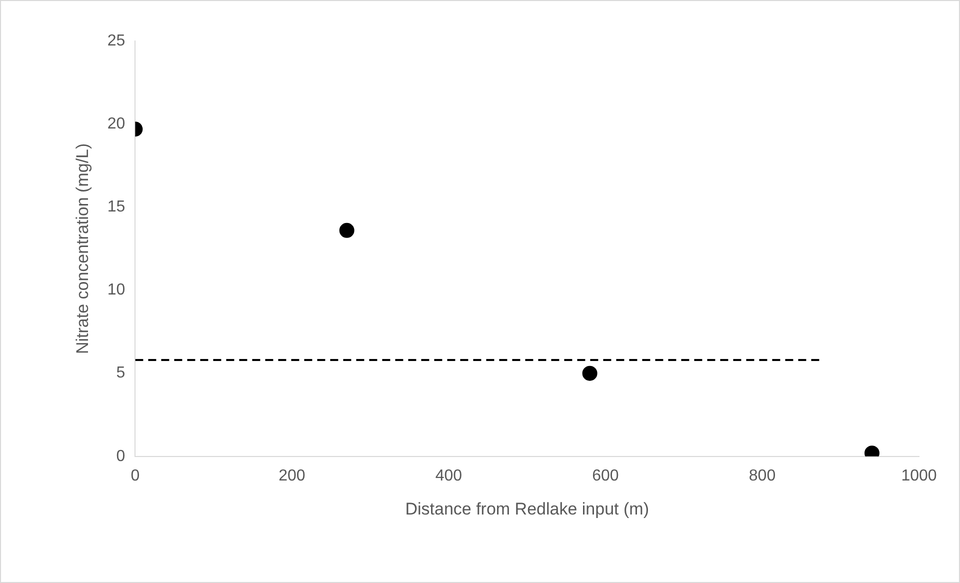  Describe the element at coordinates (82, 248) in the screenshot. I see `y-axis-title: Nitrate concentration (mg/L)` at that location.